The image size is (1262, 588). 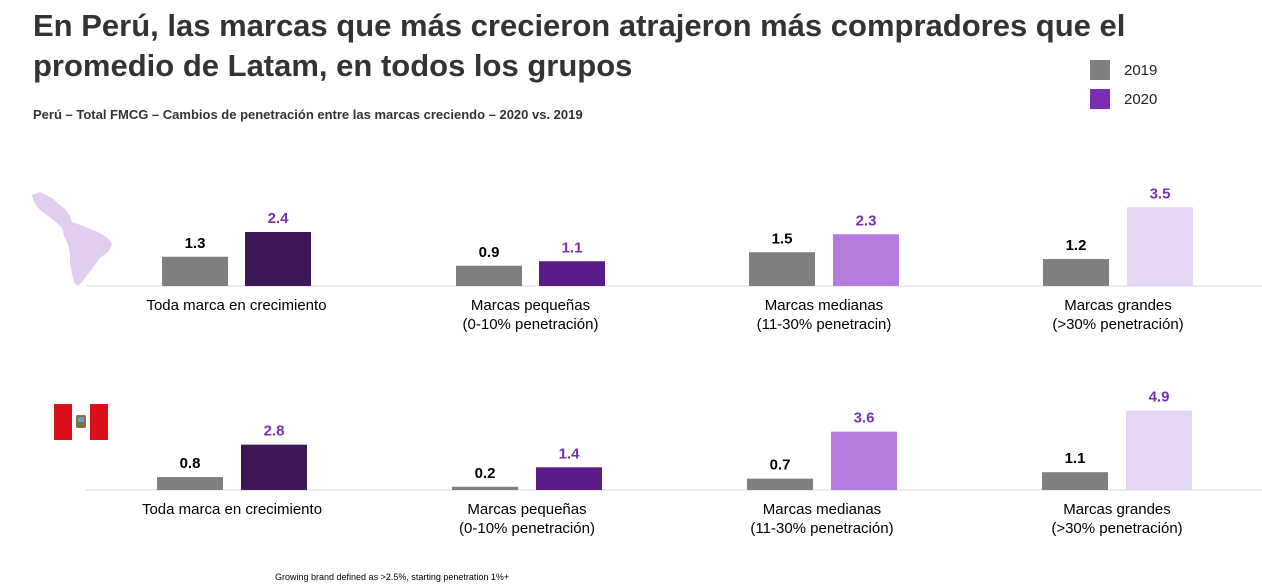 I want to click on bar-perú-1-2019, so click(x=485, y=488).